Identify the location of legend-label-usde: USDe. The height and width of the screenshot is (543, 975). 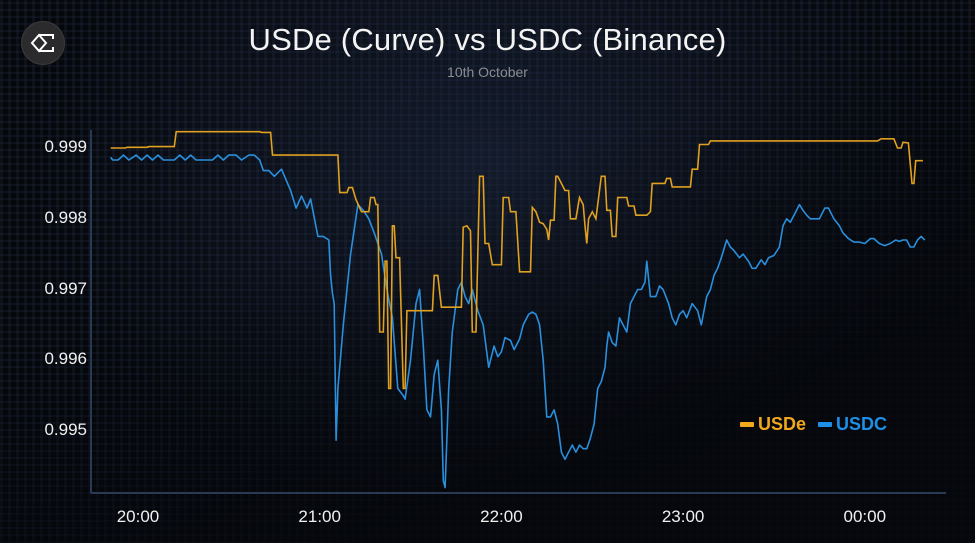
(782, 424).